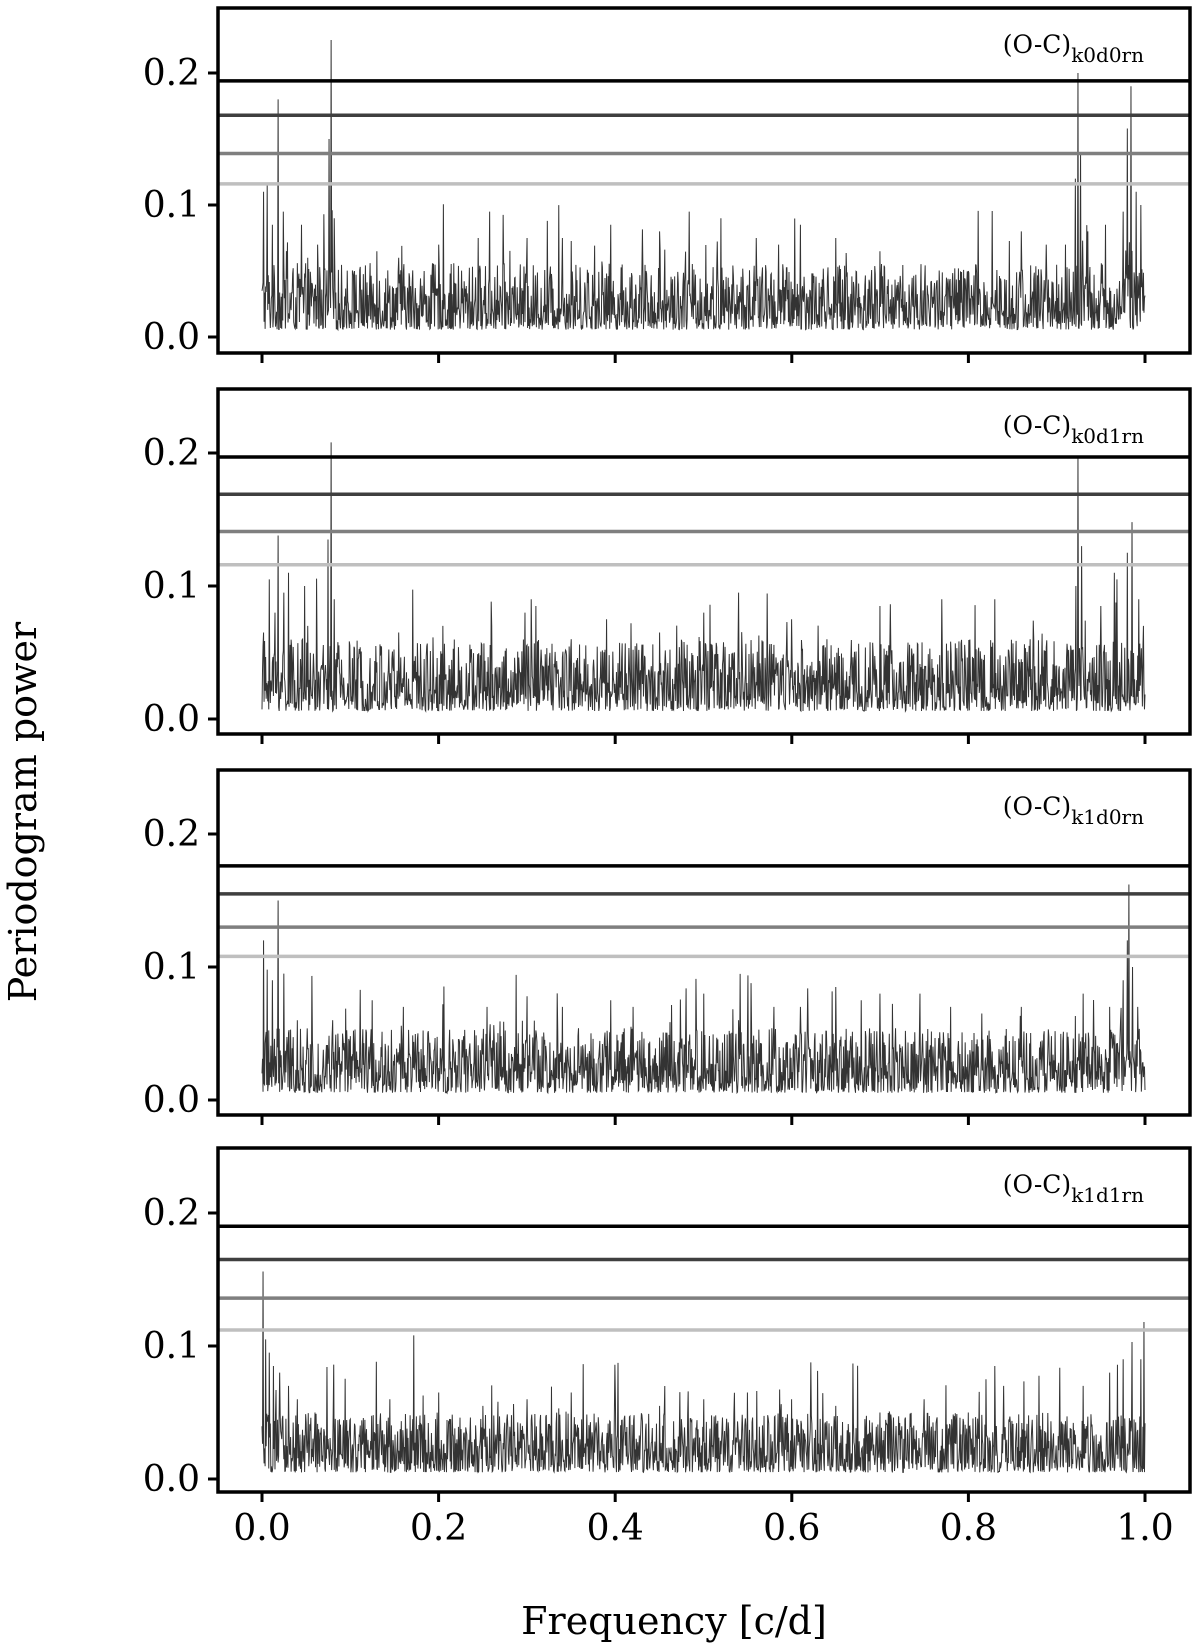 This screenshot has width=1200, height=1651. What do you see at coordinates (1144, 1528) in the screenshot?
I see `x-tick-label: 1.0` at bounding box center [1144, 1528].